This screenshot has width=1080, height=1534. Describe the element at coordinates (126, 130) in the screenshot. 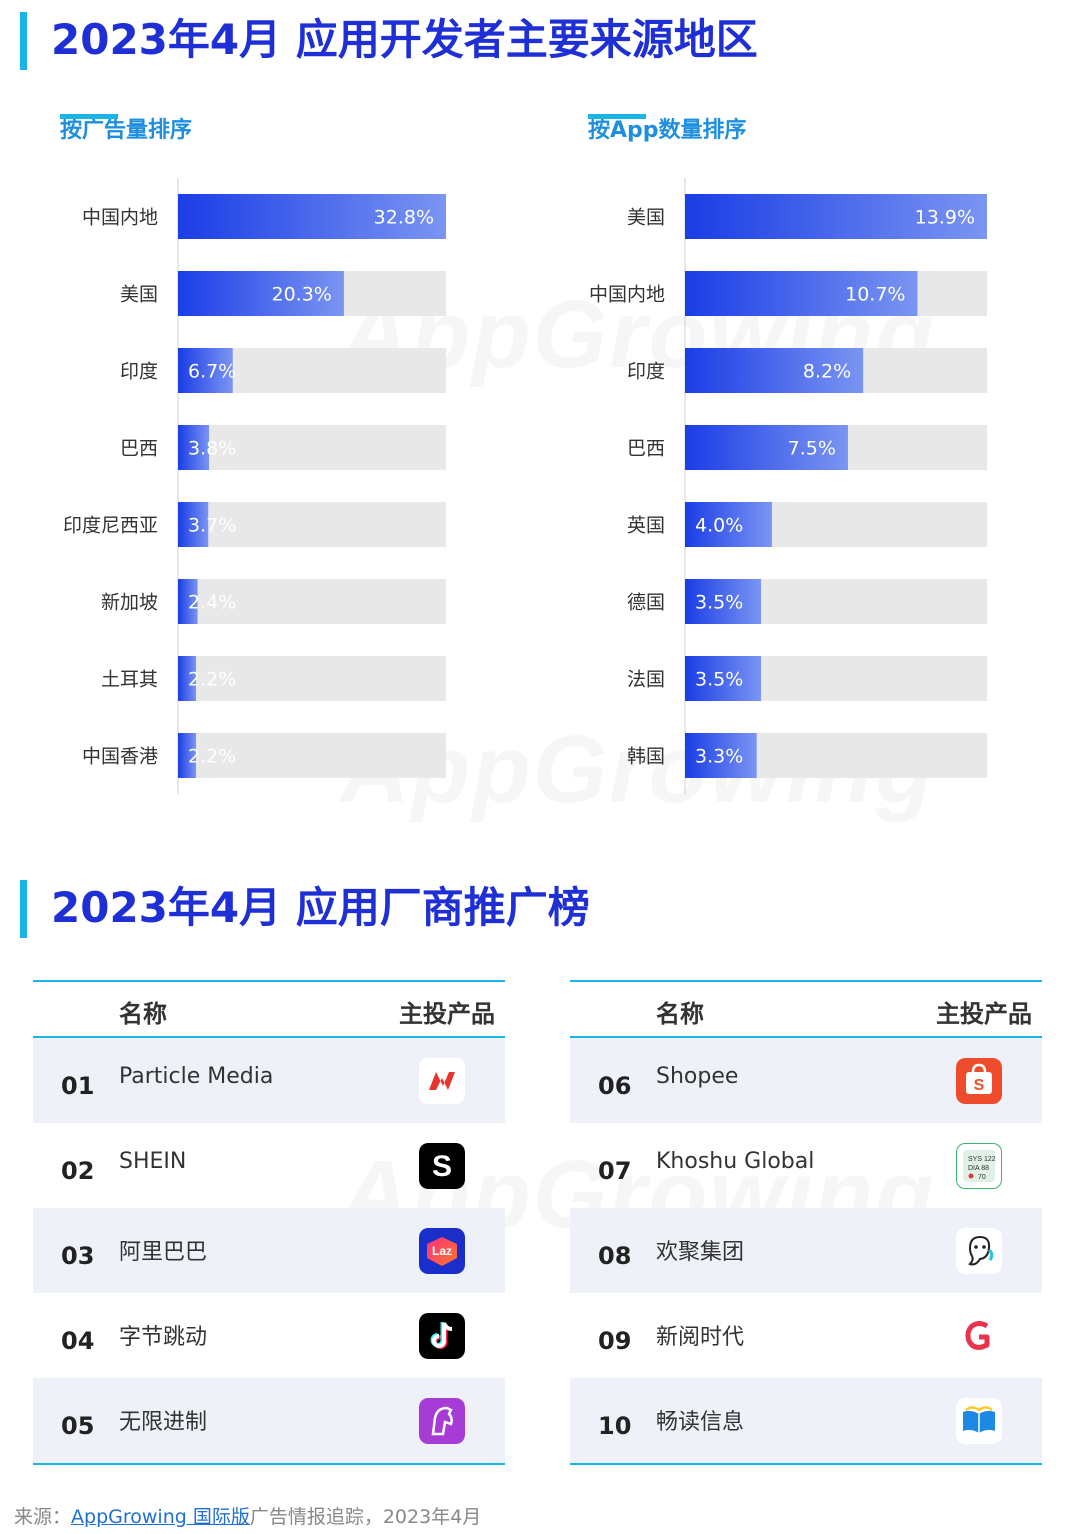

I see `chart-title-by-ads: 按广告量排序` at that location.